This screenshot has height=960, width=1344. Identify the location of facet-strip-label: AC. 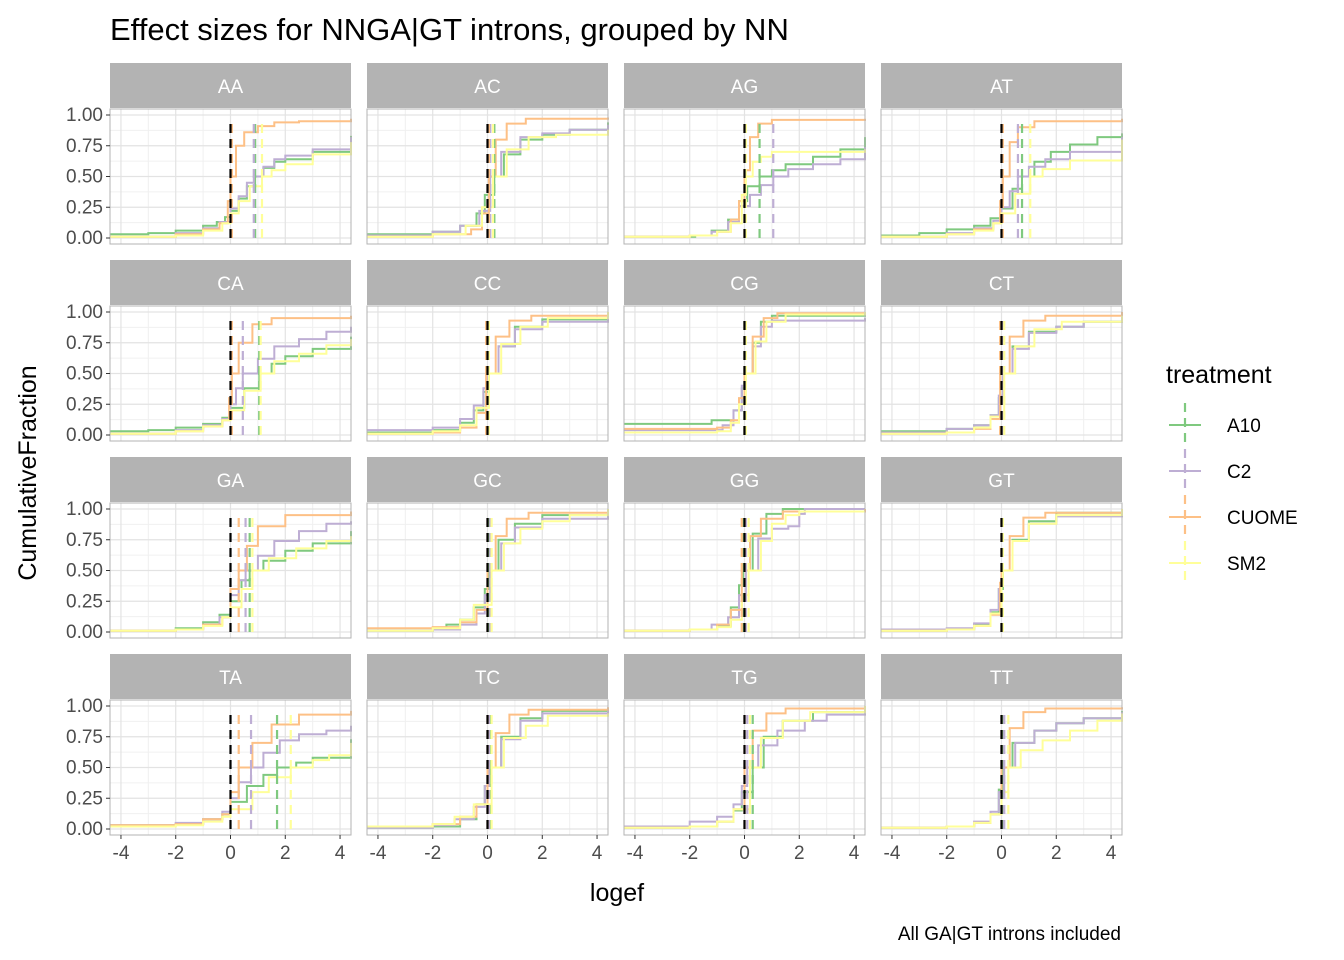
(487, 87).